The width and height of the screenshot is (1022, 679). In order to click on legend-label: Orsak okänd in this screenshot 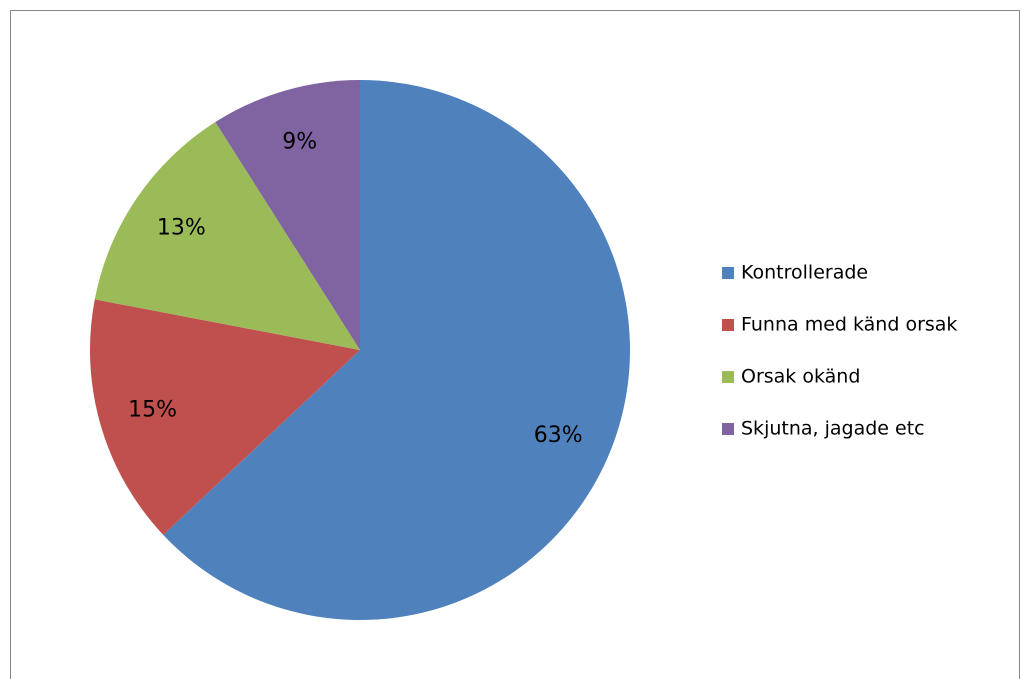, I will do `click(800, 377)`.